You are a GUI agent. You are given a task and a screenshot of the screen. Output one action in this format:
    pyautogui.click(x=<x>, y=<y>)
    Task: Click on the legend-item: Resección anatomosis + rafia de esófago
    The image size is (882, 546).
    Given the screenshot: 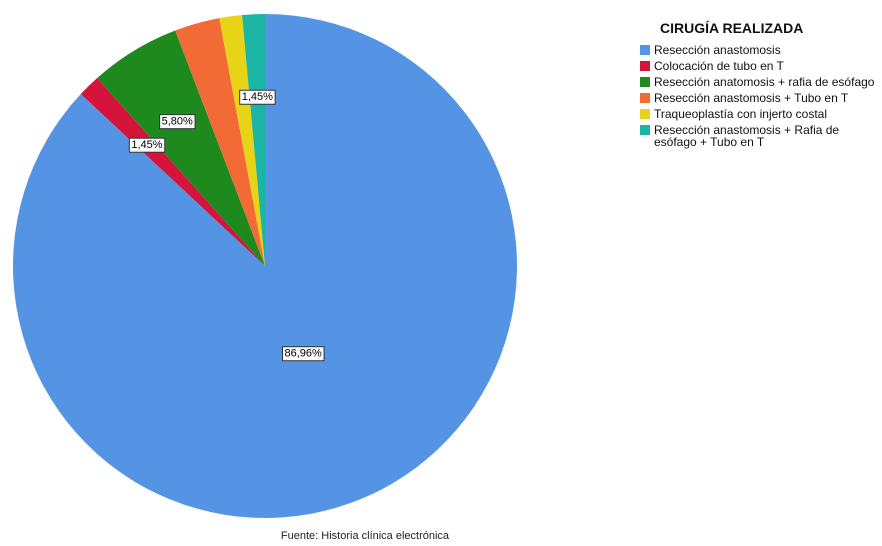 What is the action you would take?
    pyautogui.click(x=759, y=82)
    